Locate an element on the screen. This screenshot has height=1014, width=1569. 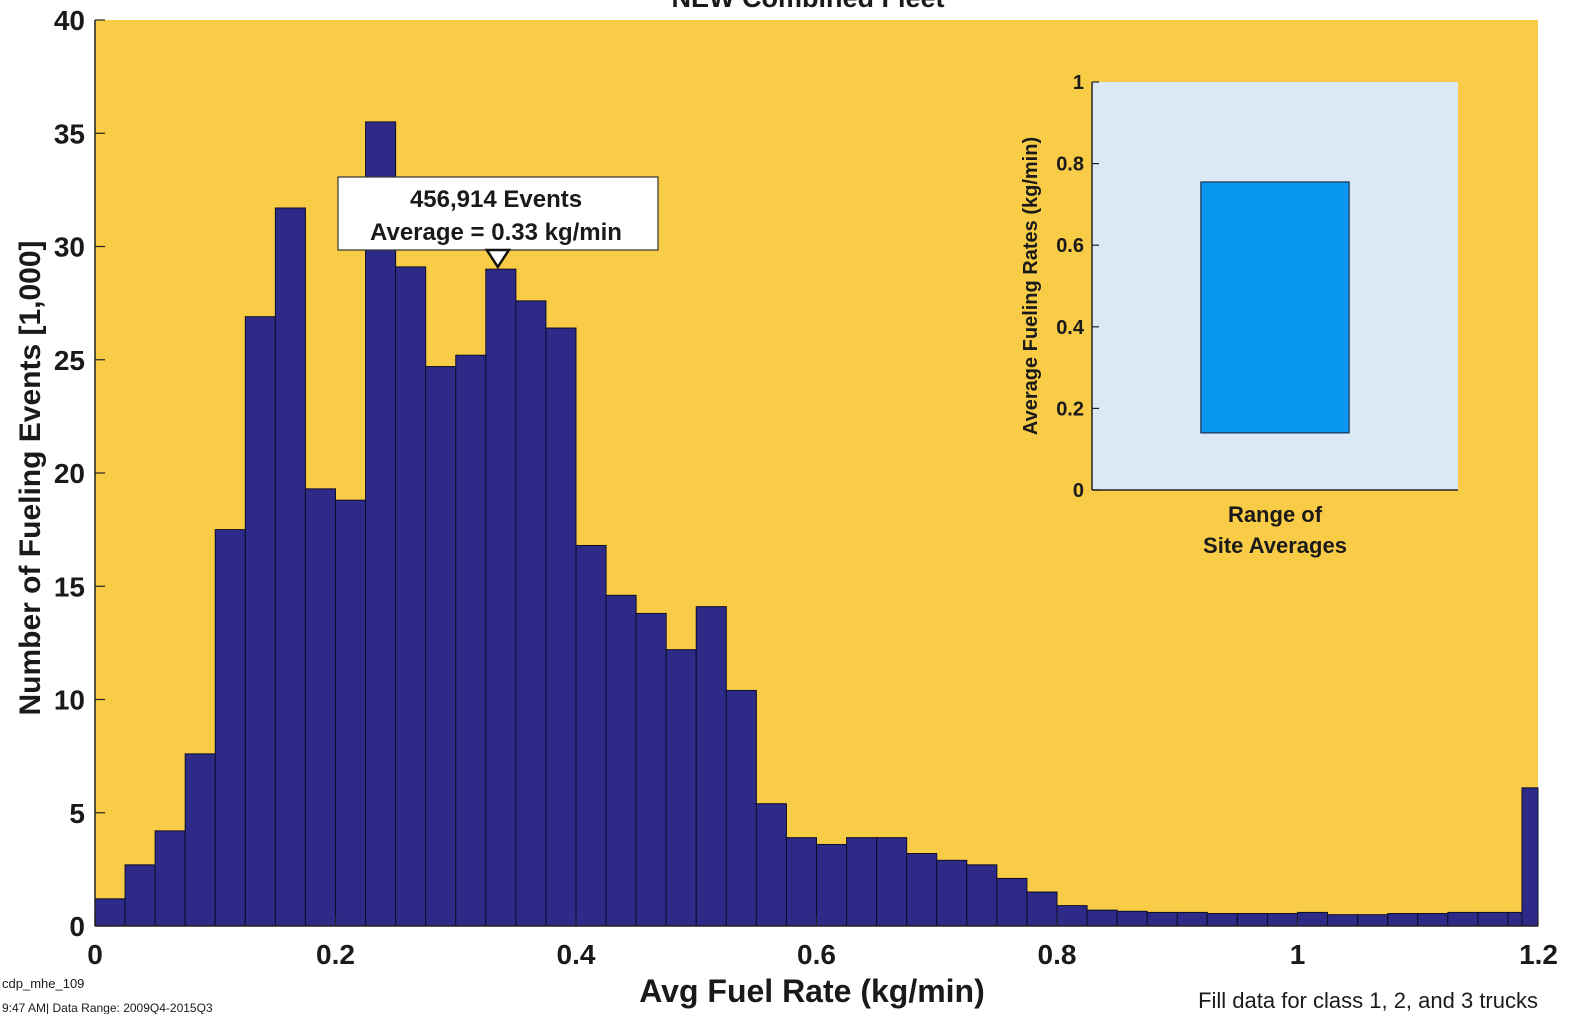
inset-y-axis-label: Average Fueling Rates (kg/min) is located at coordinates (1031, 286).